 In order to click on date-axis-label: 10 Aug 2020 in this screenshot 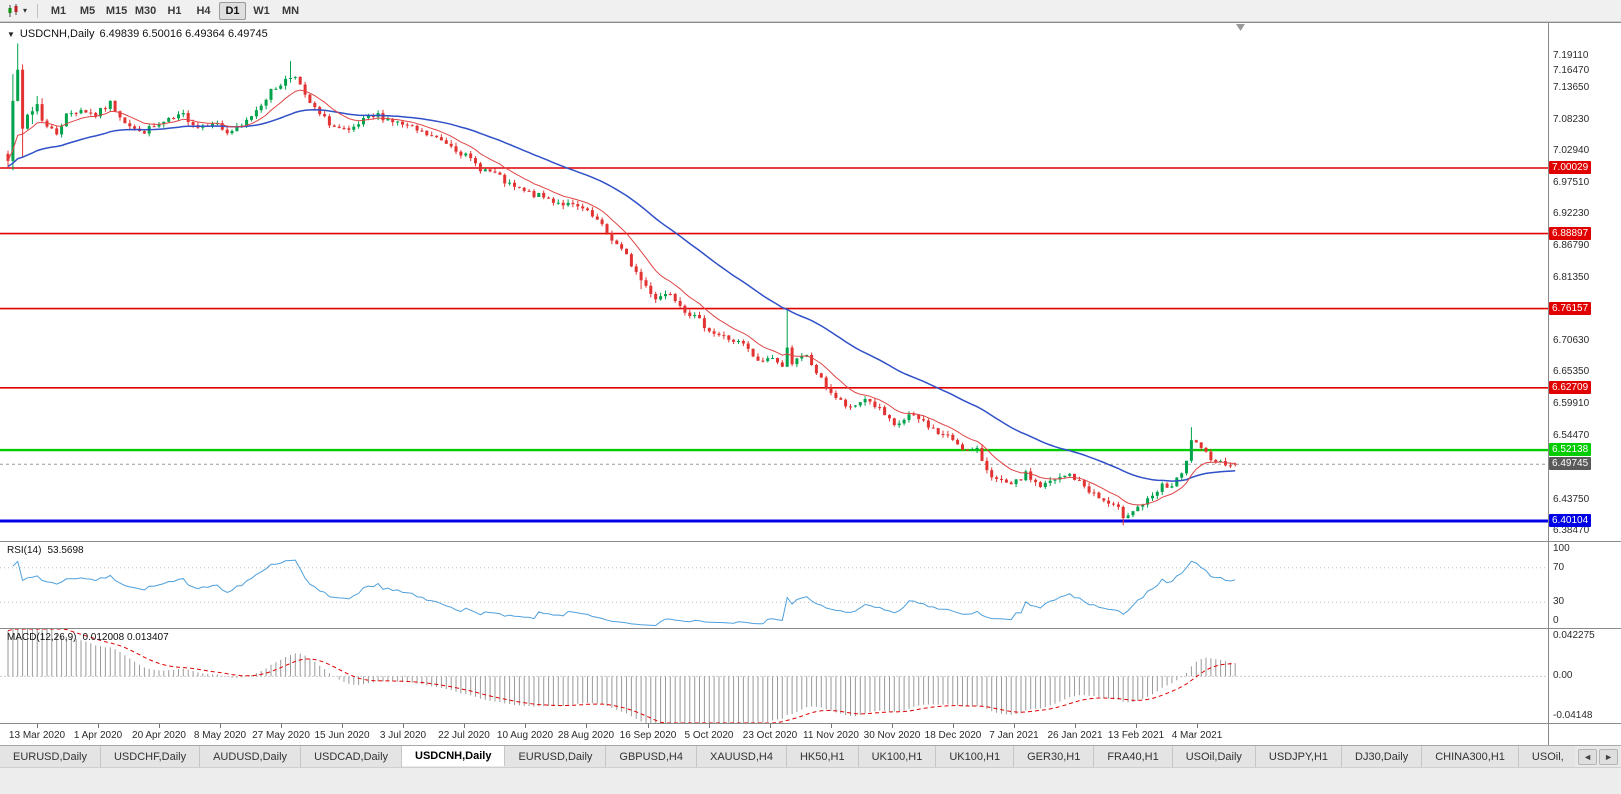, I will do `click(525, 735)`.